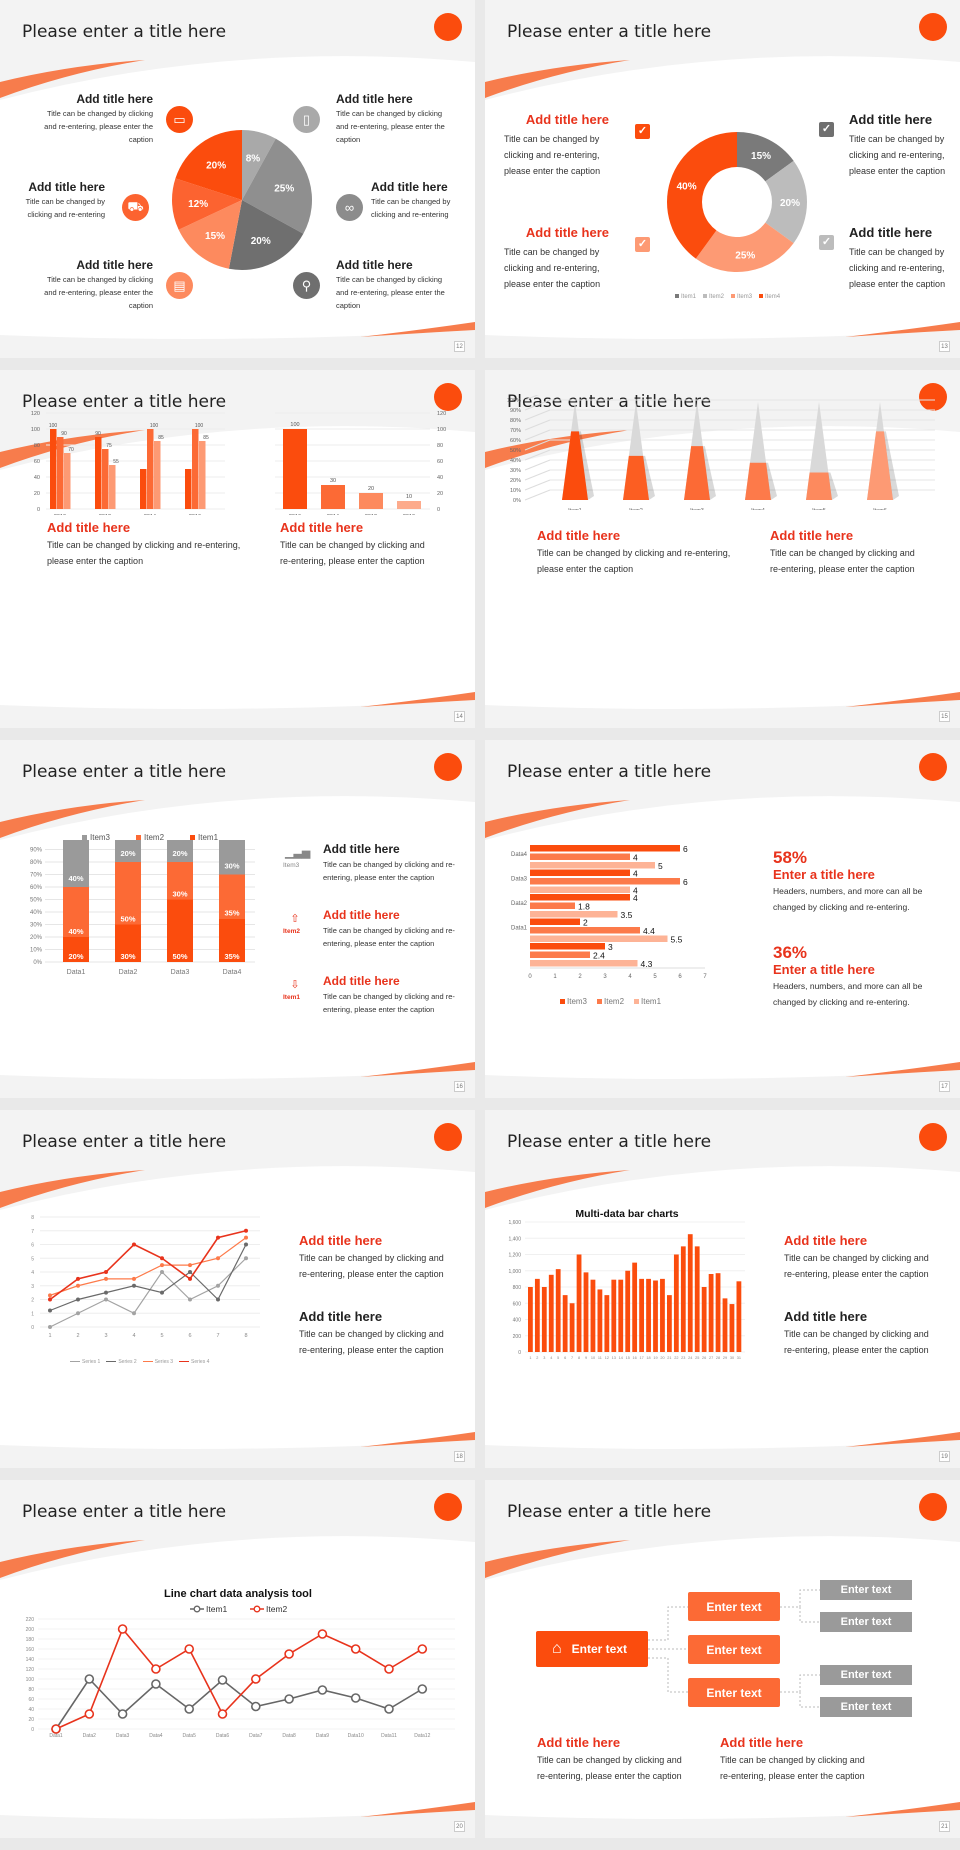 This screenshot has height=1850, width=960. What do you see at coordinates (627, 915) in the screenshot?
I see `svg-text: 3.5` at bounding box center [627, 915].